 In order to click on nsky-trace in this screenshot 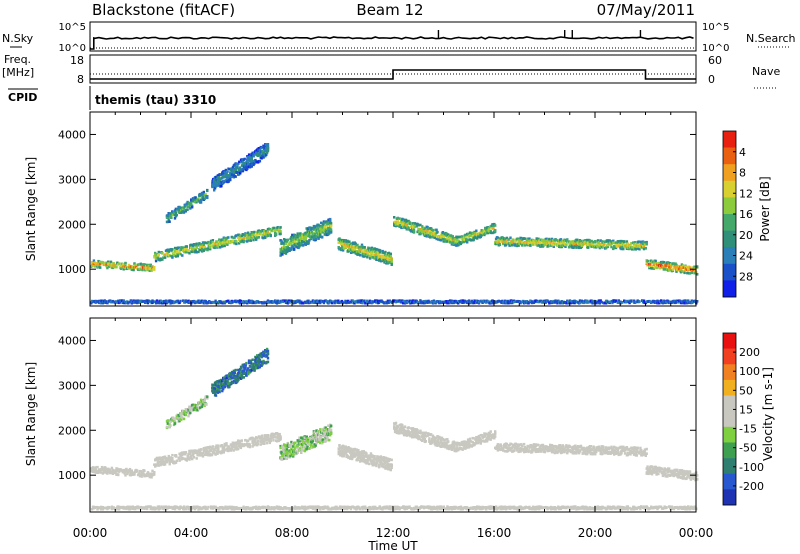, I will do `click(393, 40)`.